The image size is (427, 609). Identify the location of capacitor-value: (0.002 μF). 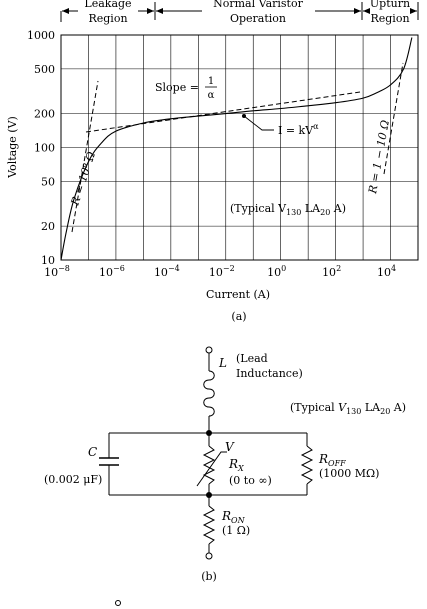
(73, 479).